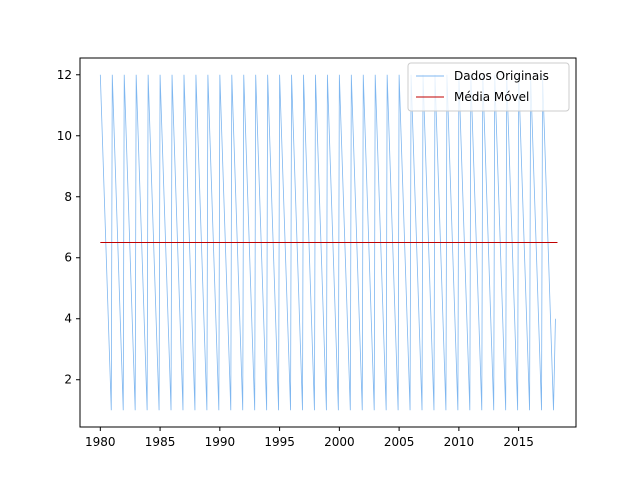  What do you see at coordinates (64, 136) in the screenshot?
I see `y-tick-label: 10` at bounding box center [64, 136].